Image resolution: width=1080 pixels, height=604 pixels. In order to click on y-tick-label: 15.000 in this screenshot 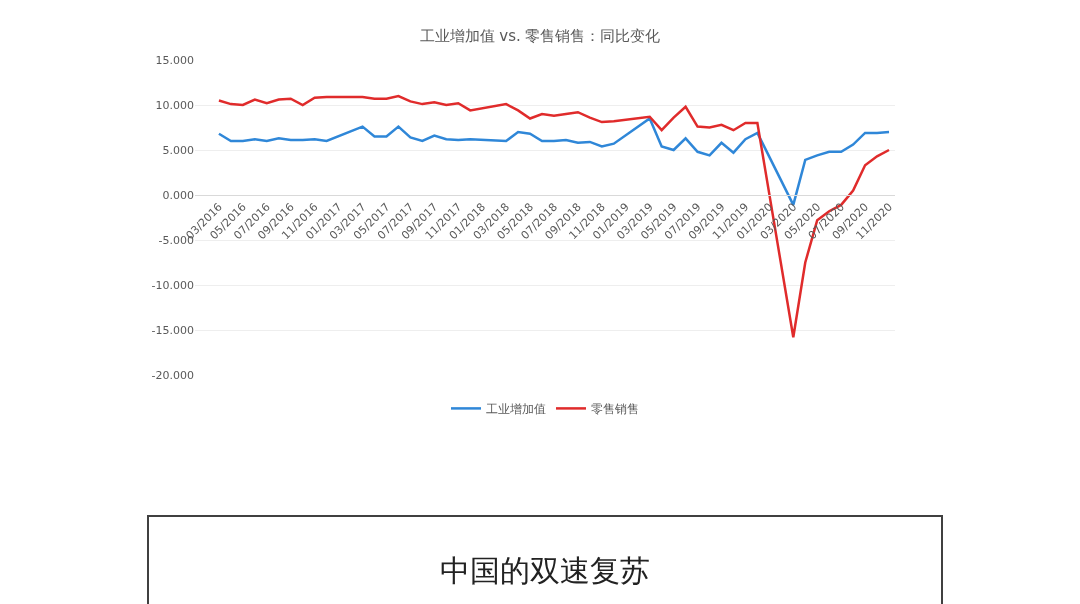, I will do `click(174, 60)`.